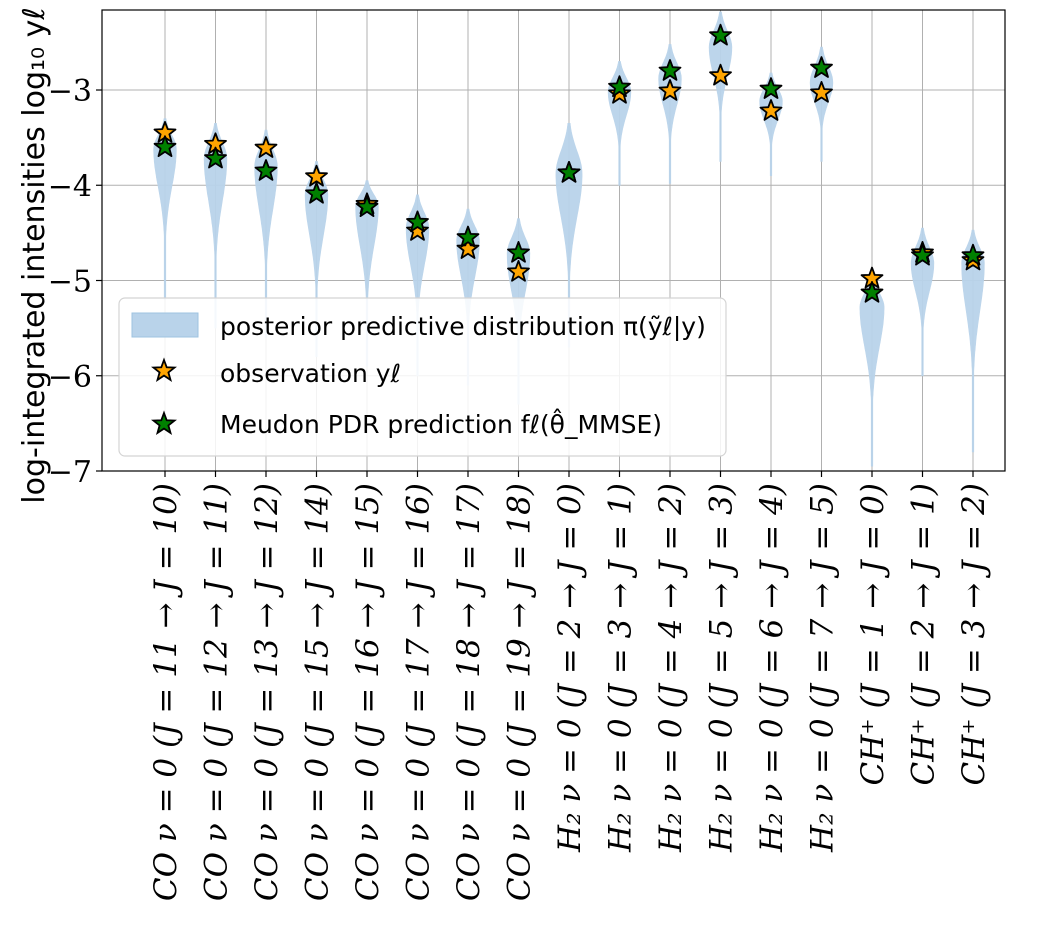 This screenshot has height=940, width=1042. What do you see at coordinates (722, 668) in the screenshot?
I see `x-tick-label: H₂ ν = 0 (J = 5 → J = 3)` at bounding box center [722, 668].